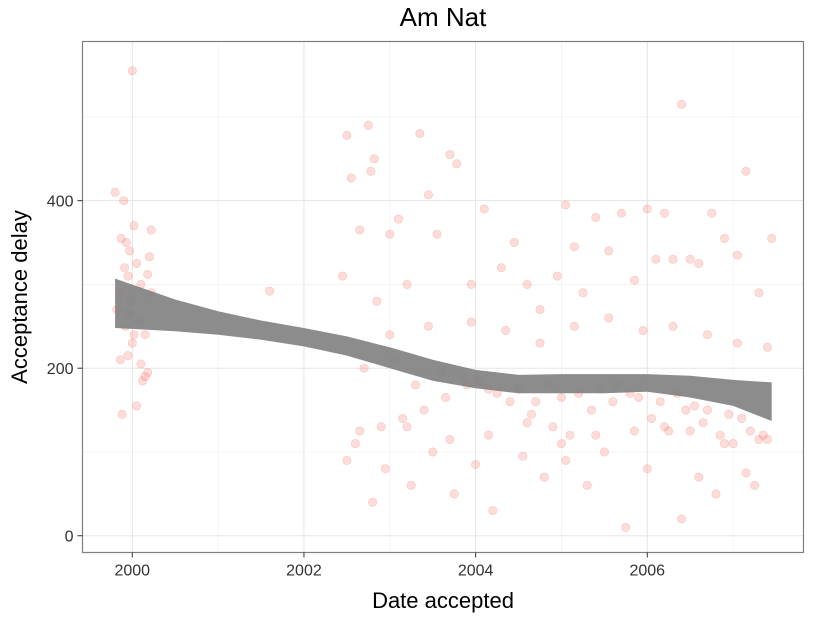 The image size is (825, 618). Describe the element at coordinates (19, 297) in the screenshot. I see `y-axis-title: Acceptance delay` at that location.